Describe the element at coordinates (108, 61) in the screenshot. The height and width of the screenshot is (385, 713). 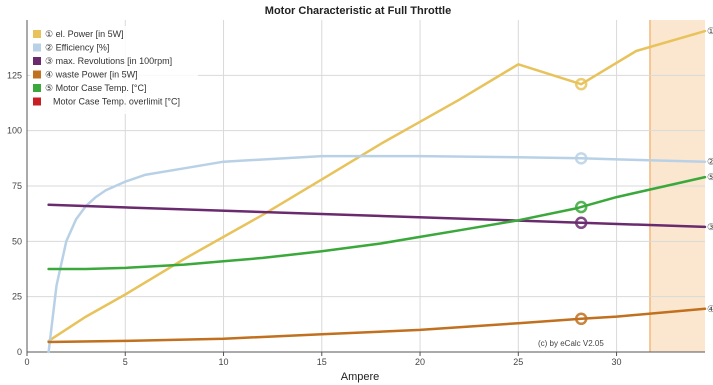
I see `legend-entry-3: ③ max. Revolutions [in 100rpm]` at that location.